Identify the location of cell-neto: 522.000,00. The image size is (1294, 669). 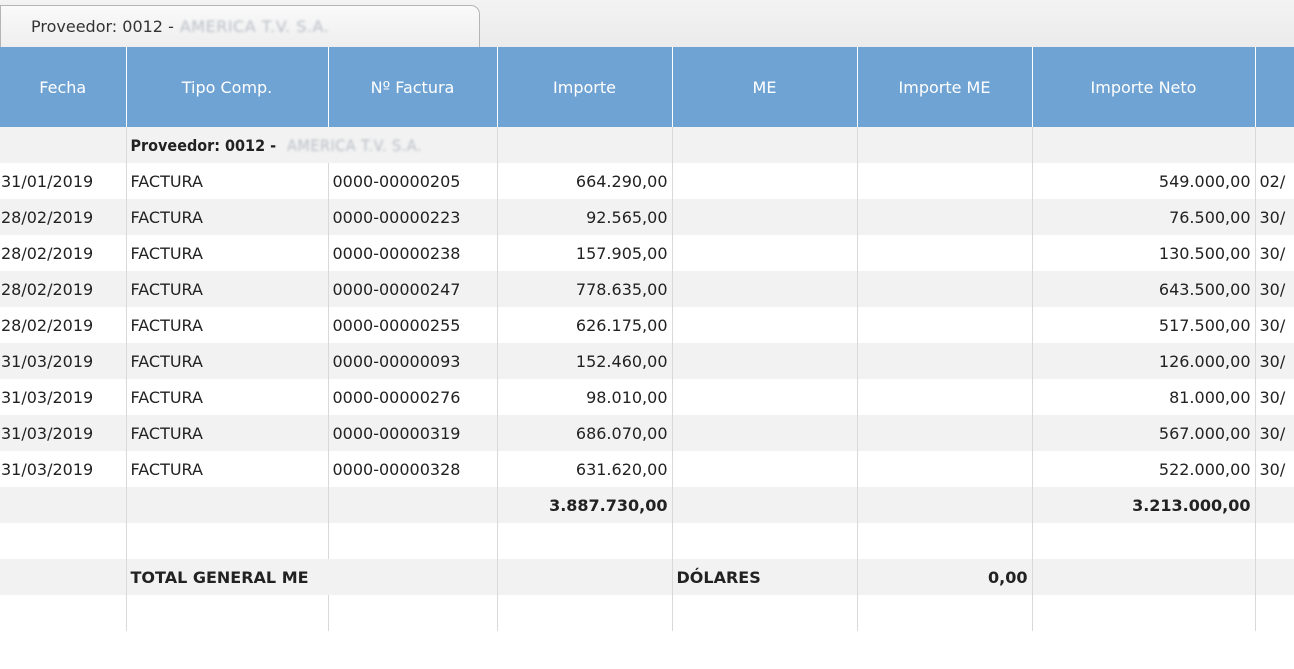
(1144, 469).